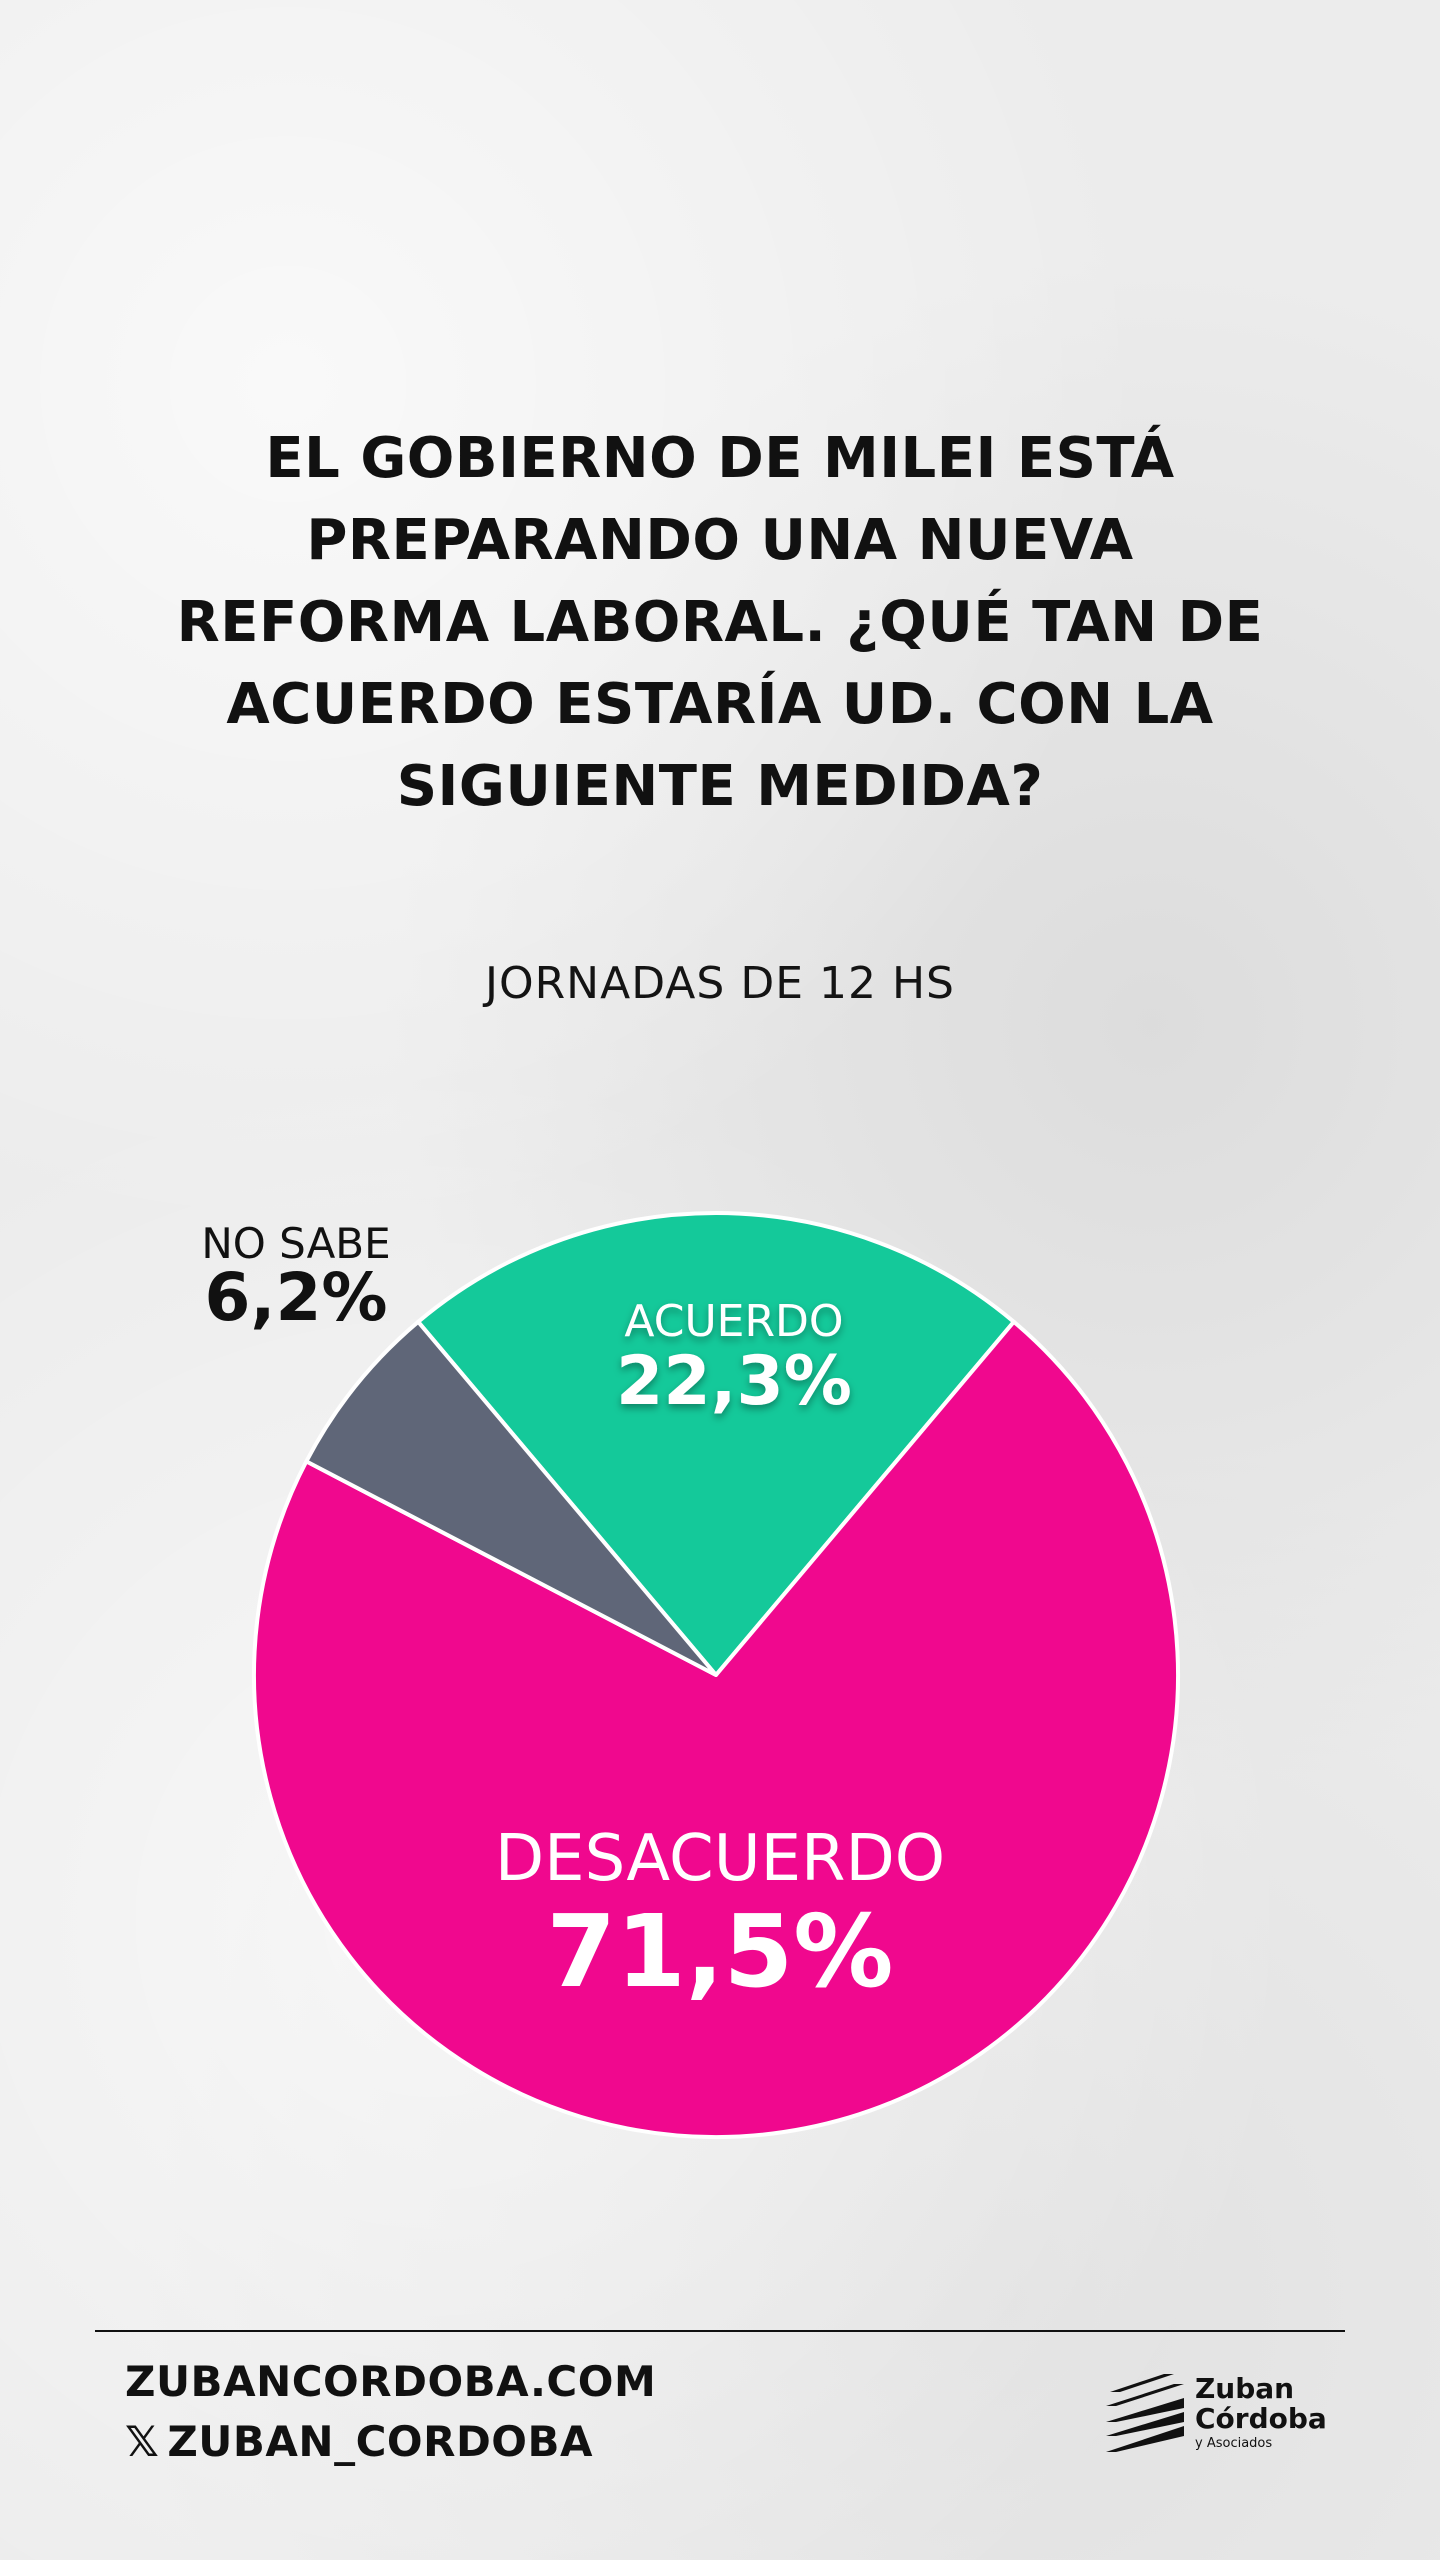 This screenshot has width=1440, height=2560. I want to click on website-link: ZUBANCORDOBA.COM, so click(391, 2381).